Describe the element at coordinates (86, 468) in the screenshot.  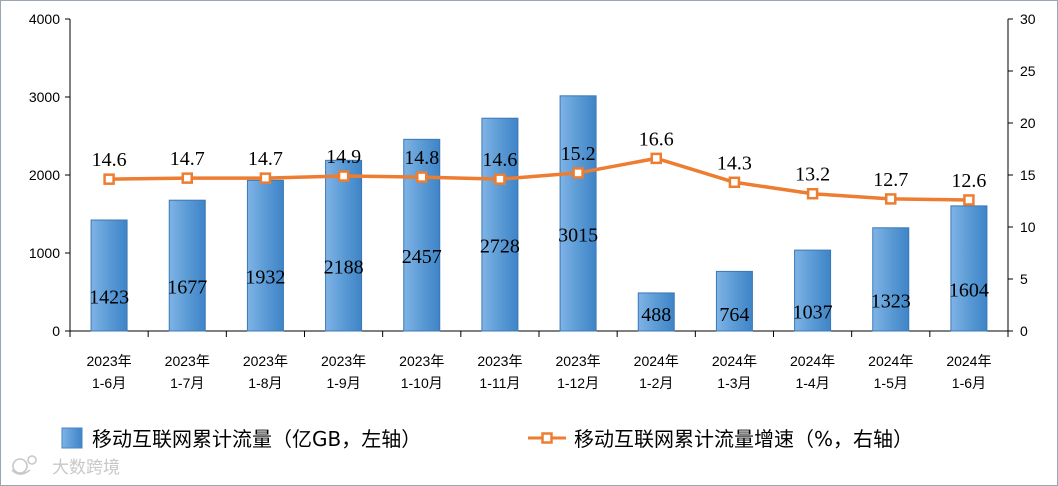
I see `watermark-text: 大数跨境` at that location.